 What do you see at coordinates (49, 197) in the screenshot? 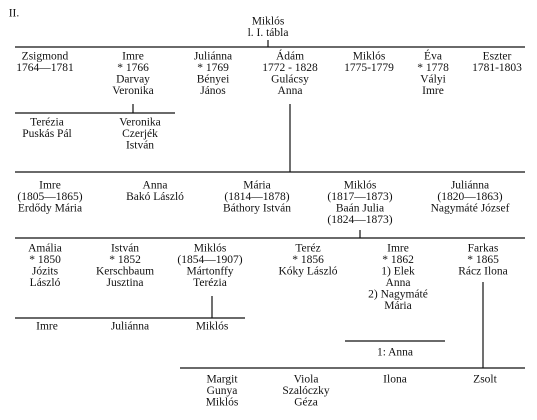
I see `person-line: (1805—1865)` at bounding box center [49, 197].